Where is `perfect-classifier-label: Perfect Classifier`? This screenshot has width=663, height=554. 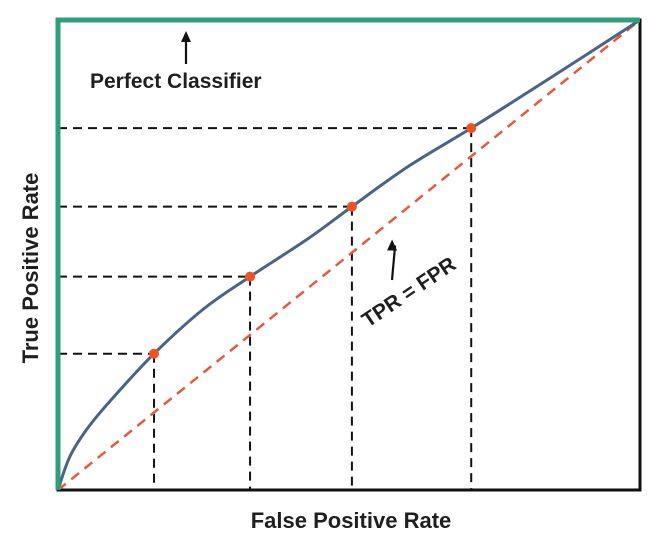 perfect-classifier-label: Perfect Classifier is located at coordinates (176, 81).